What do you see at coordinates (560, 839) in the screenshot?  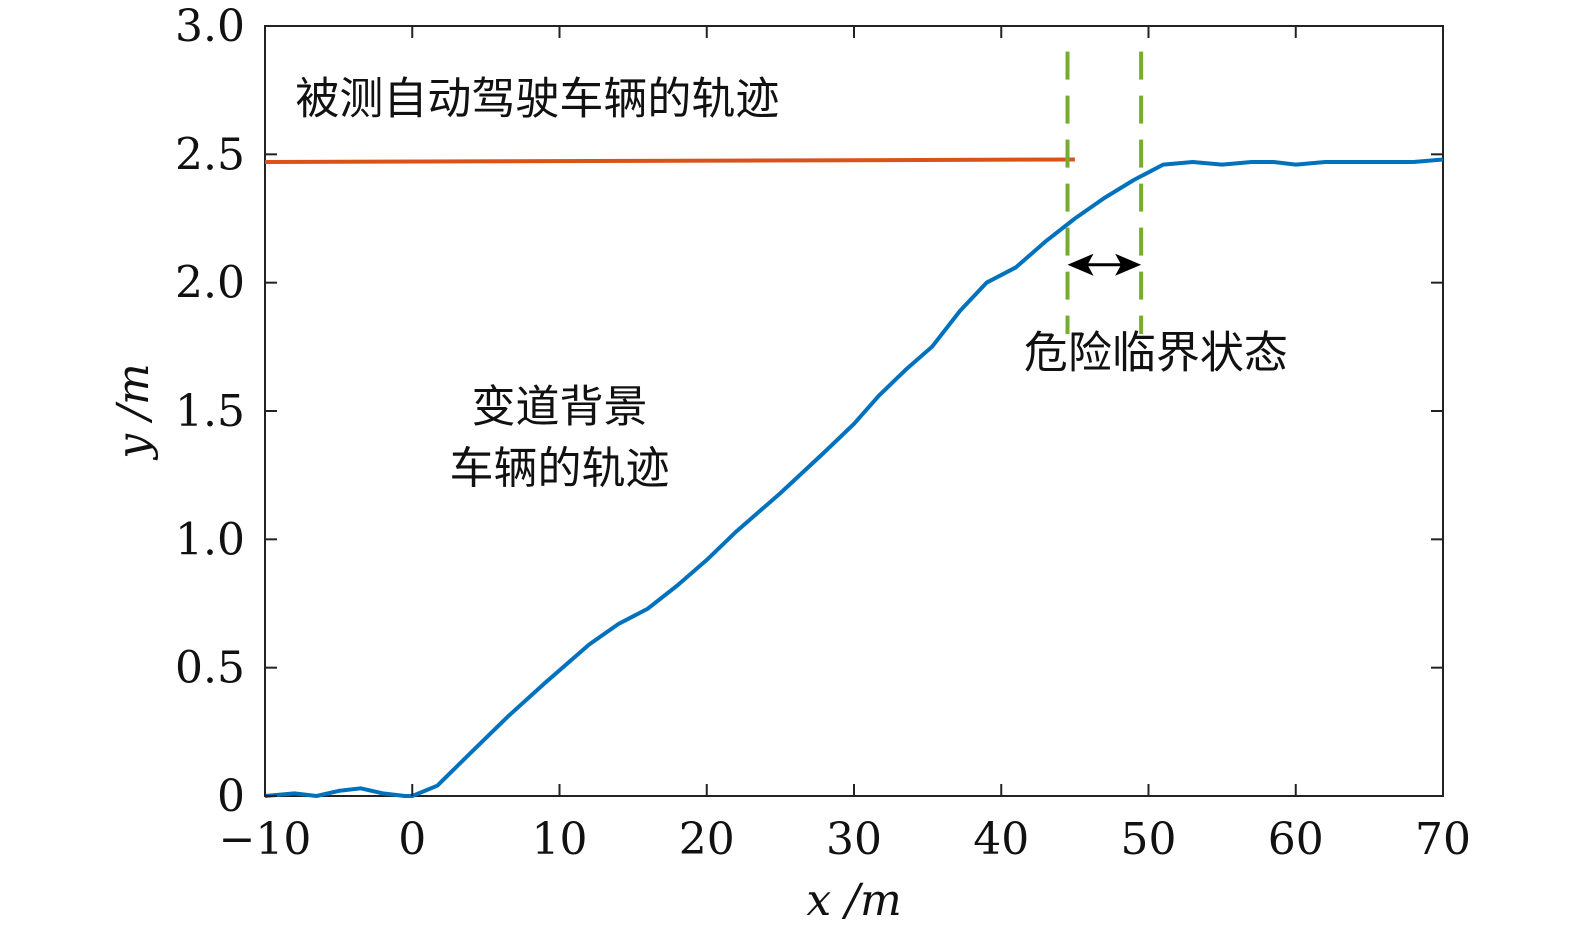 I see `x-tick-label: 10` at bounding box center [560, 839].